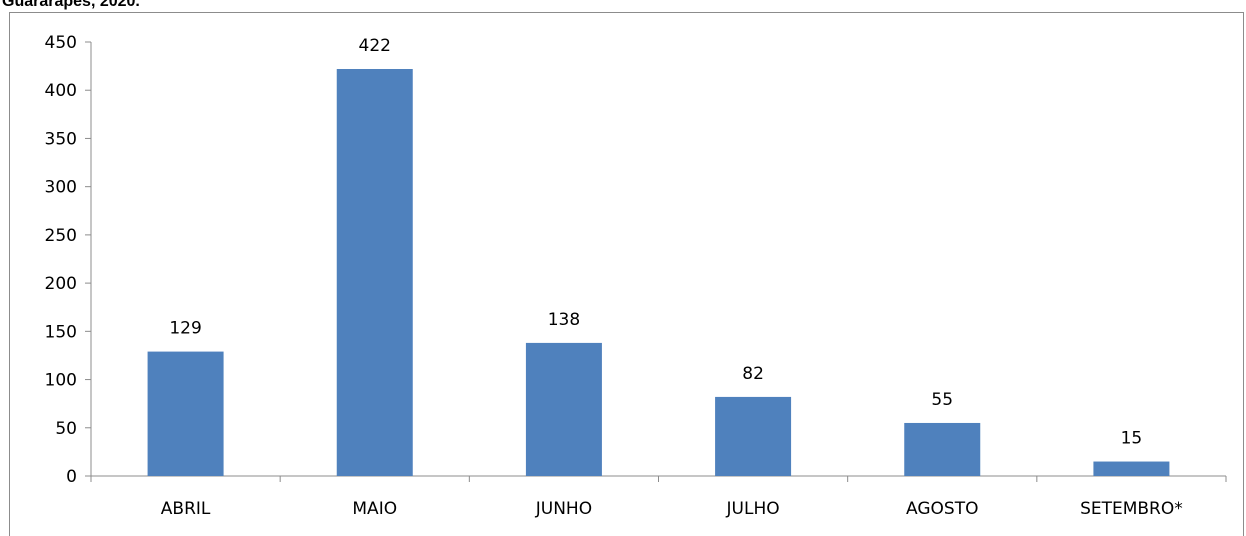 This screenshot has width=1246, height=536. I want to click on data-label: 82, so click(753, 374).